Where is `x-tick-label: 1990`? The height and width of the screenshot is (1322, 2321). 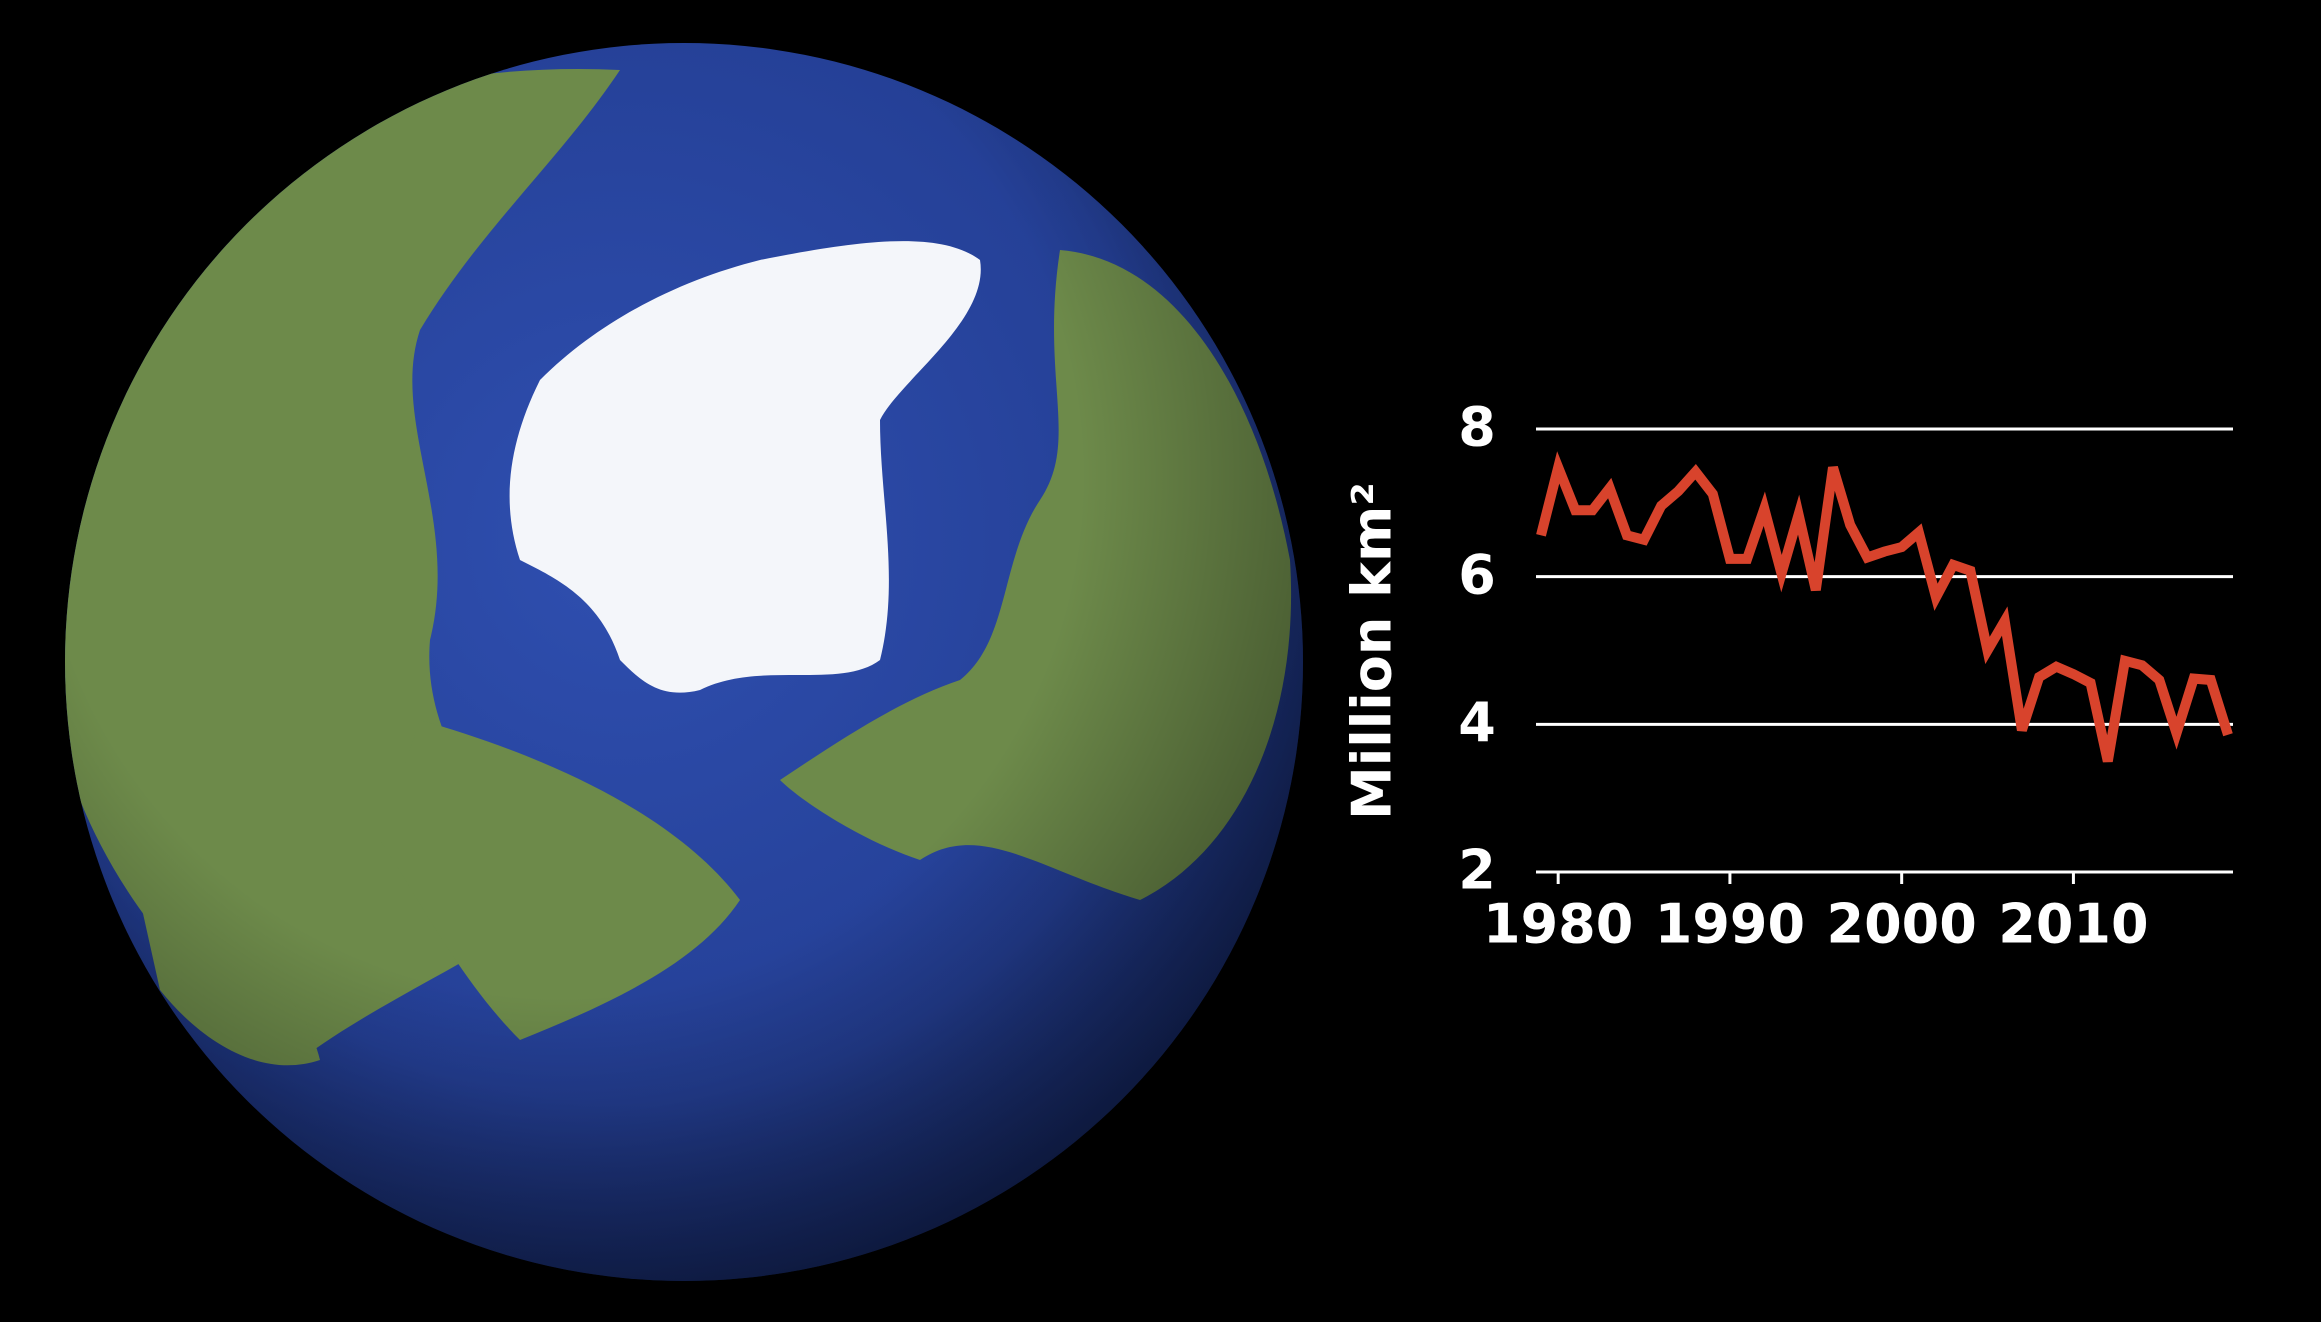
x-tick-label: 1990 is located at coordinates (1730, 924).